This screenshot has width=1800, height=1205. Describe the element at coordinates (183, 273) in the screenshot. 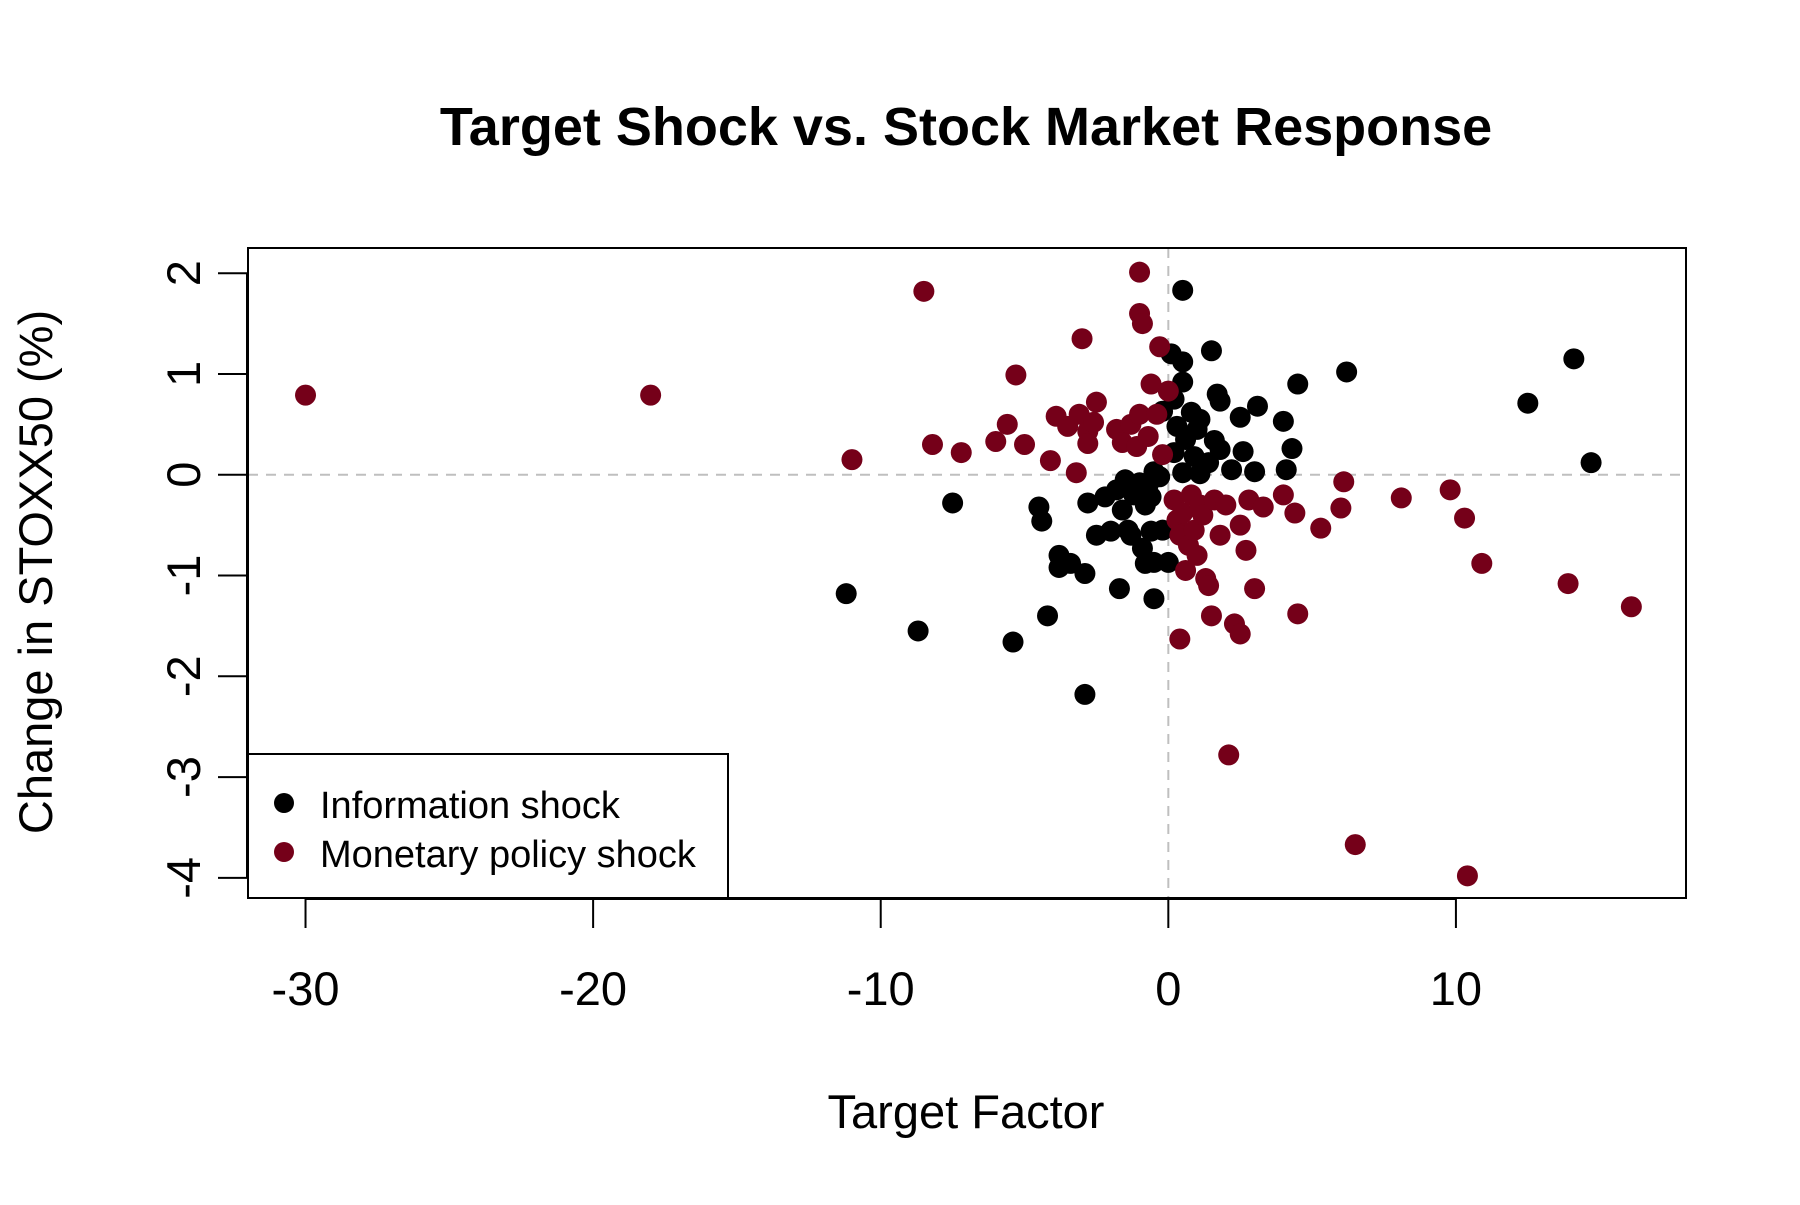

I see `y-tick-label: 2` at that location.